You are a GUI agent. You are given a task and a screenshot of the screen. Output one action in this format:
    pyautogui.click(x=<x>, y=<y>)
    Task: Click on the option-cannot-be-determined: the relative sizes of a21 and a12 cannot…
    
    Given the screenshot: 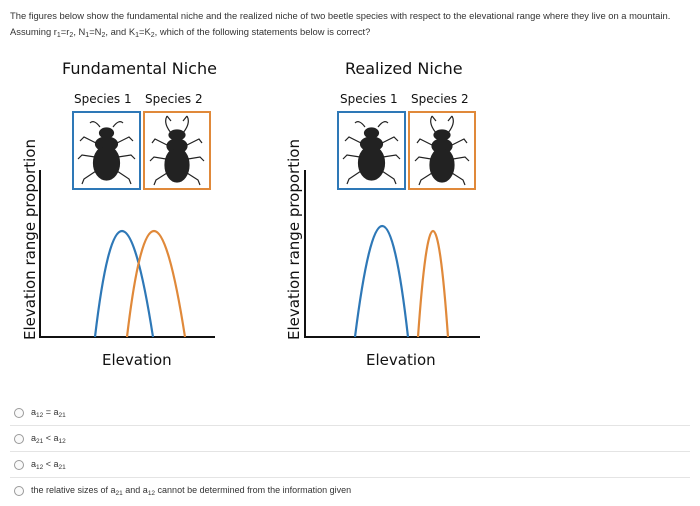 What is the action you would take?
    pyautogui.click(x=350, y=490)
    